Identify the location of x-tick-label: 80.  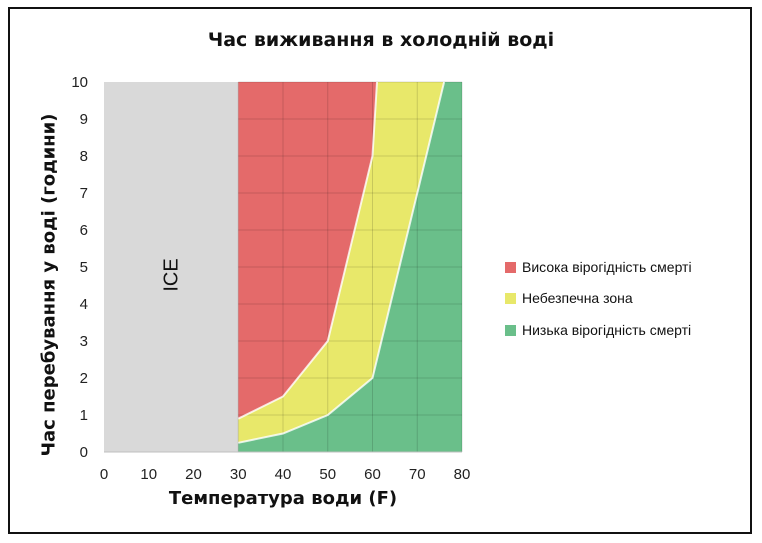
(462, 474).